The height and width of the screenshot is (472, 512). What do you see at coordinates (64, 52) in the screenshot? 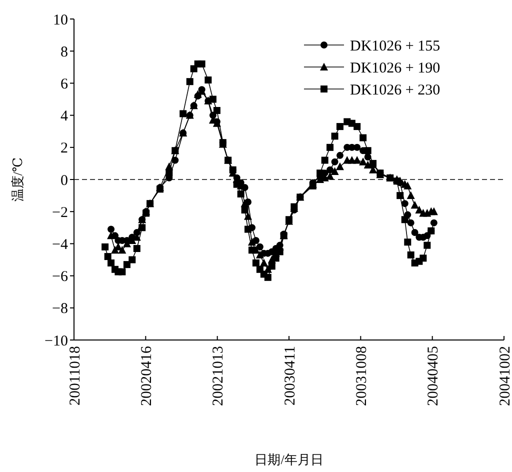
I see `y-tick-label: 8` at bounding box center [64, 52].